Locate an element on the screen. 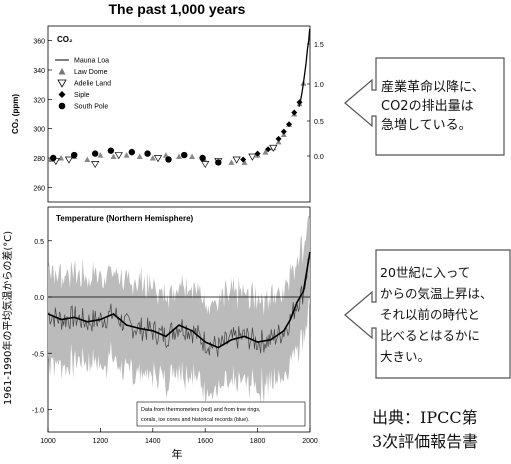 The width and height of the screenshot is (511, 464). legend-label: Mauna Loa is located at coordinates (91, 61).